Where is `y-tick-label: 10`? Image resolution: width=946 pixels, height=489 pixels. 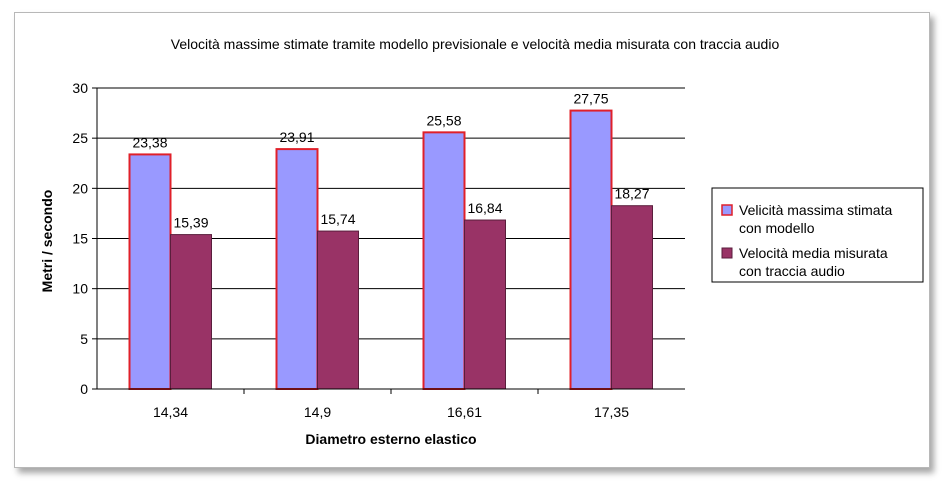
y-tick-label: 10 is located at coordinates (80, 289).